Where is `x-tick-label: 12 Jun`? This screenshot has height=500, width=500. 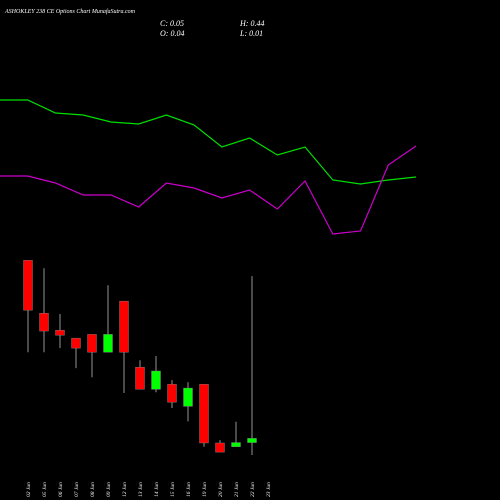
x-tick-label: 12 Jun is located at coordinates (125, 489).